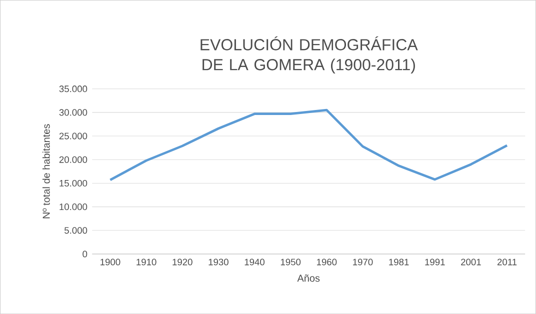 The height and width of the screenshot is (314, 536). I want to click on x-tick-label: 1910, so click(146, 262).